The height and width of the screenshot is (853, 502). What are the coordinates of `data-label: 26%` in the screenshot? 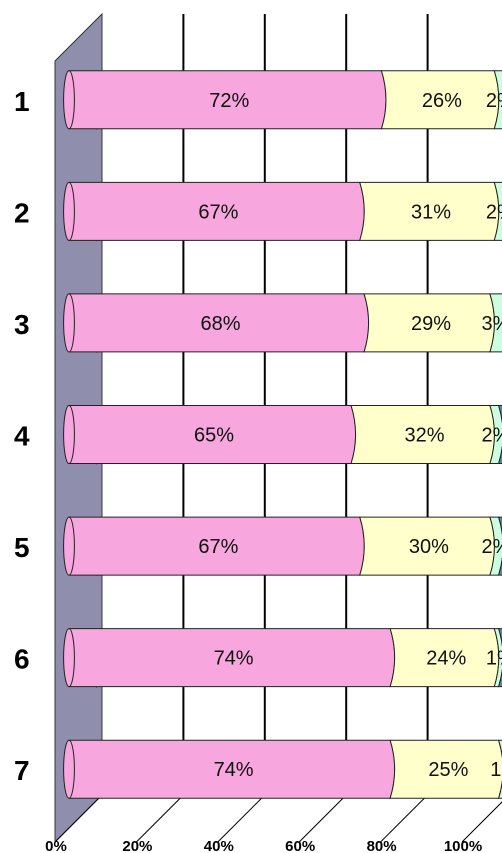 It's located at (442, 101).